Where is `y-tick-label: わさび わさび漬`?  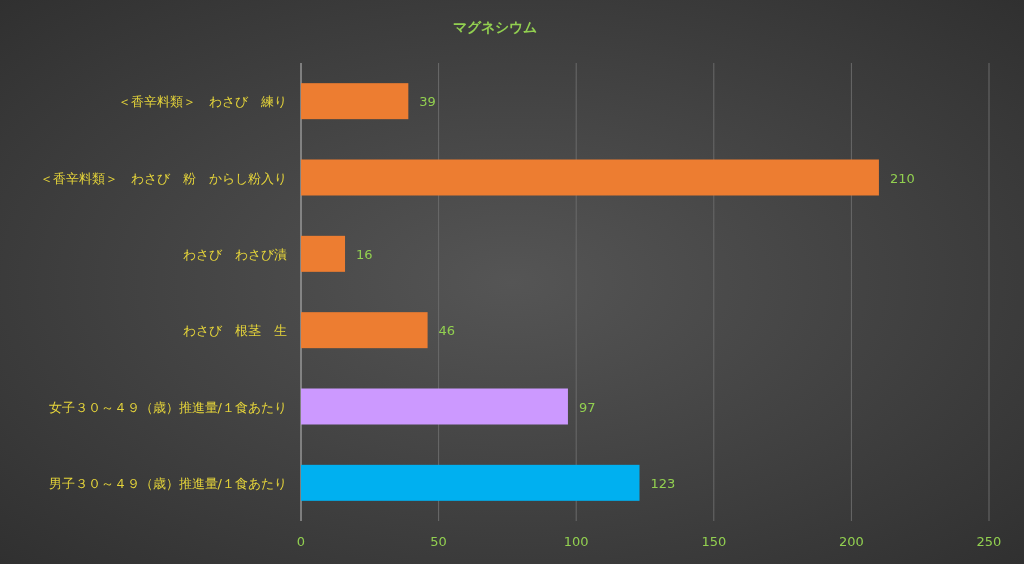 y-tick-label: わさび わさび漬 is located at coordinates (235, 254).